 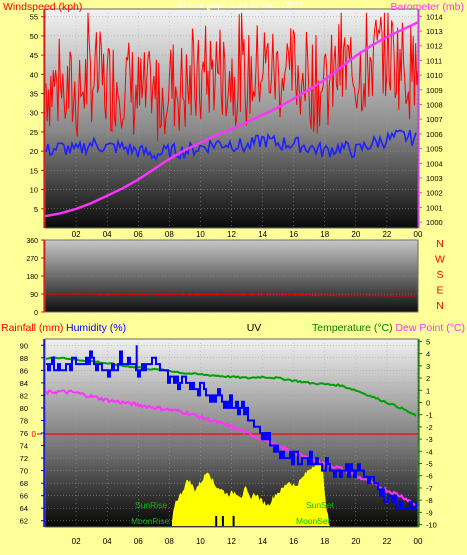 What do you see at coordinates (231, 234) in the screenshot?
I see `panel1-hour-label: 12` at bounding box center [231, 234].